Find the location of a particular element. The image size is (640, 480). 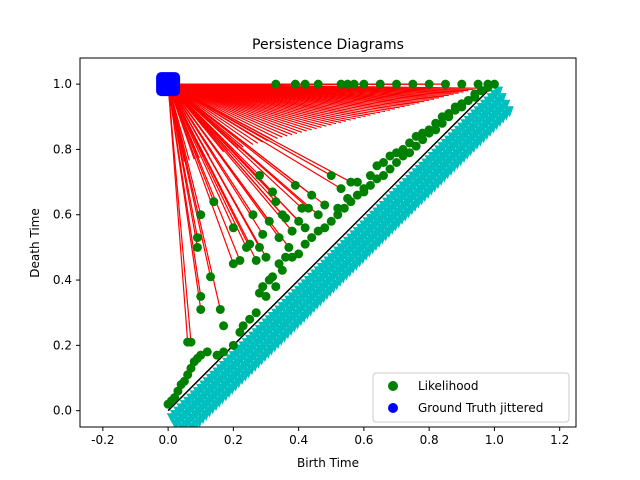

legend-box is located at coordinates (471, 397).